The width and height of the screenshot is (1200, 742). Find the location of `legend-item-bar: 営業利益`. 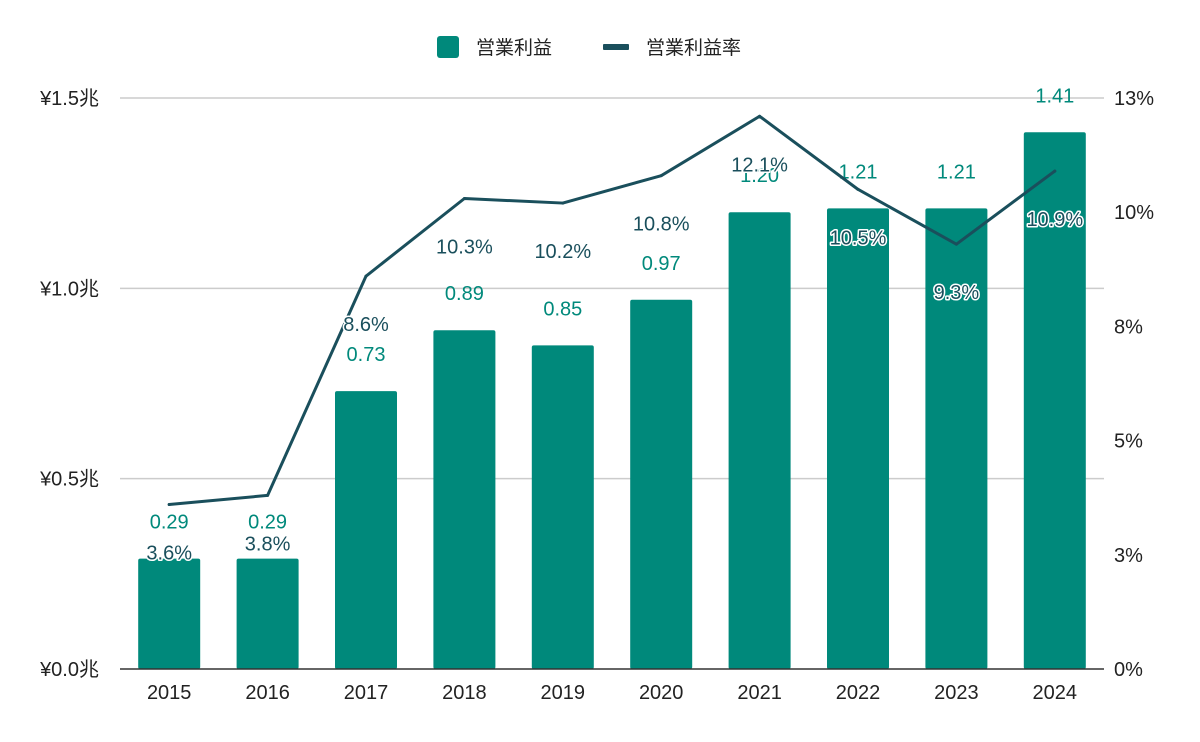

legend-item-bar: 営業利益 is located at coordinates (494, 47).